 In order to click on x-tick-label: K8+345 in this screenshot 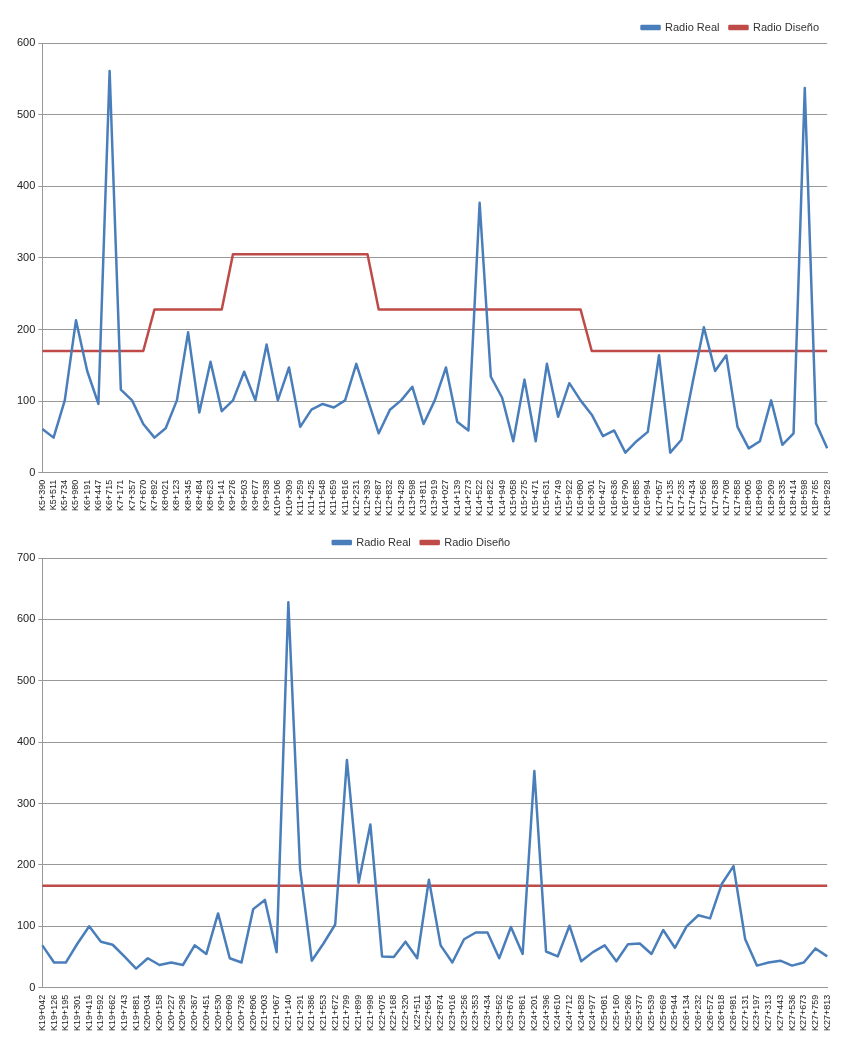, I will do `click(187, 495)`.